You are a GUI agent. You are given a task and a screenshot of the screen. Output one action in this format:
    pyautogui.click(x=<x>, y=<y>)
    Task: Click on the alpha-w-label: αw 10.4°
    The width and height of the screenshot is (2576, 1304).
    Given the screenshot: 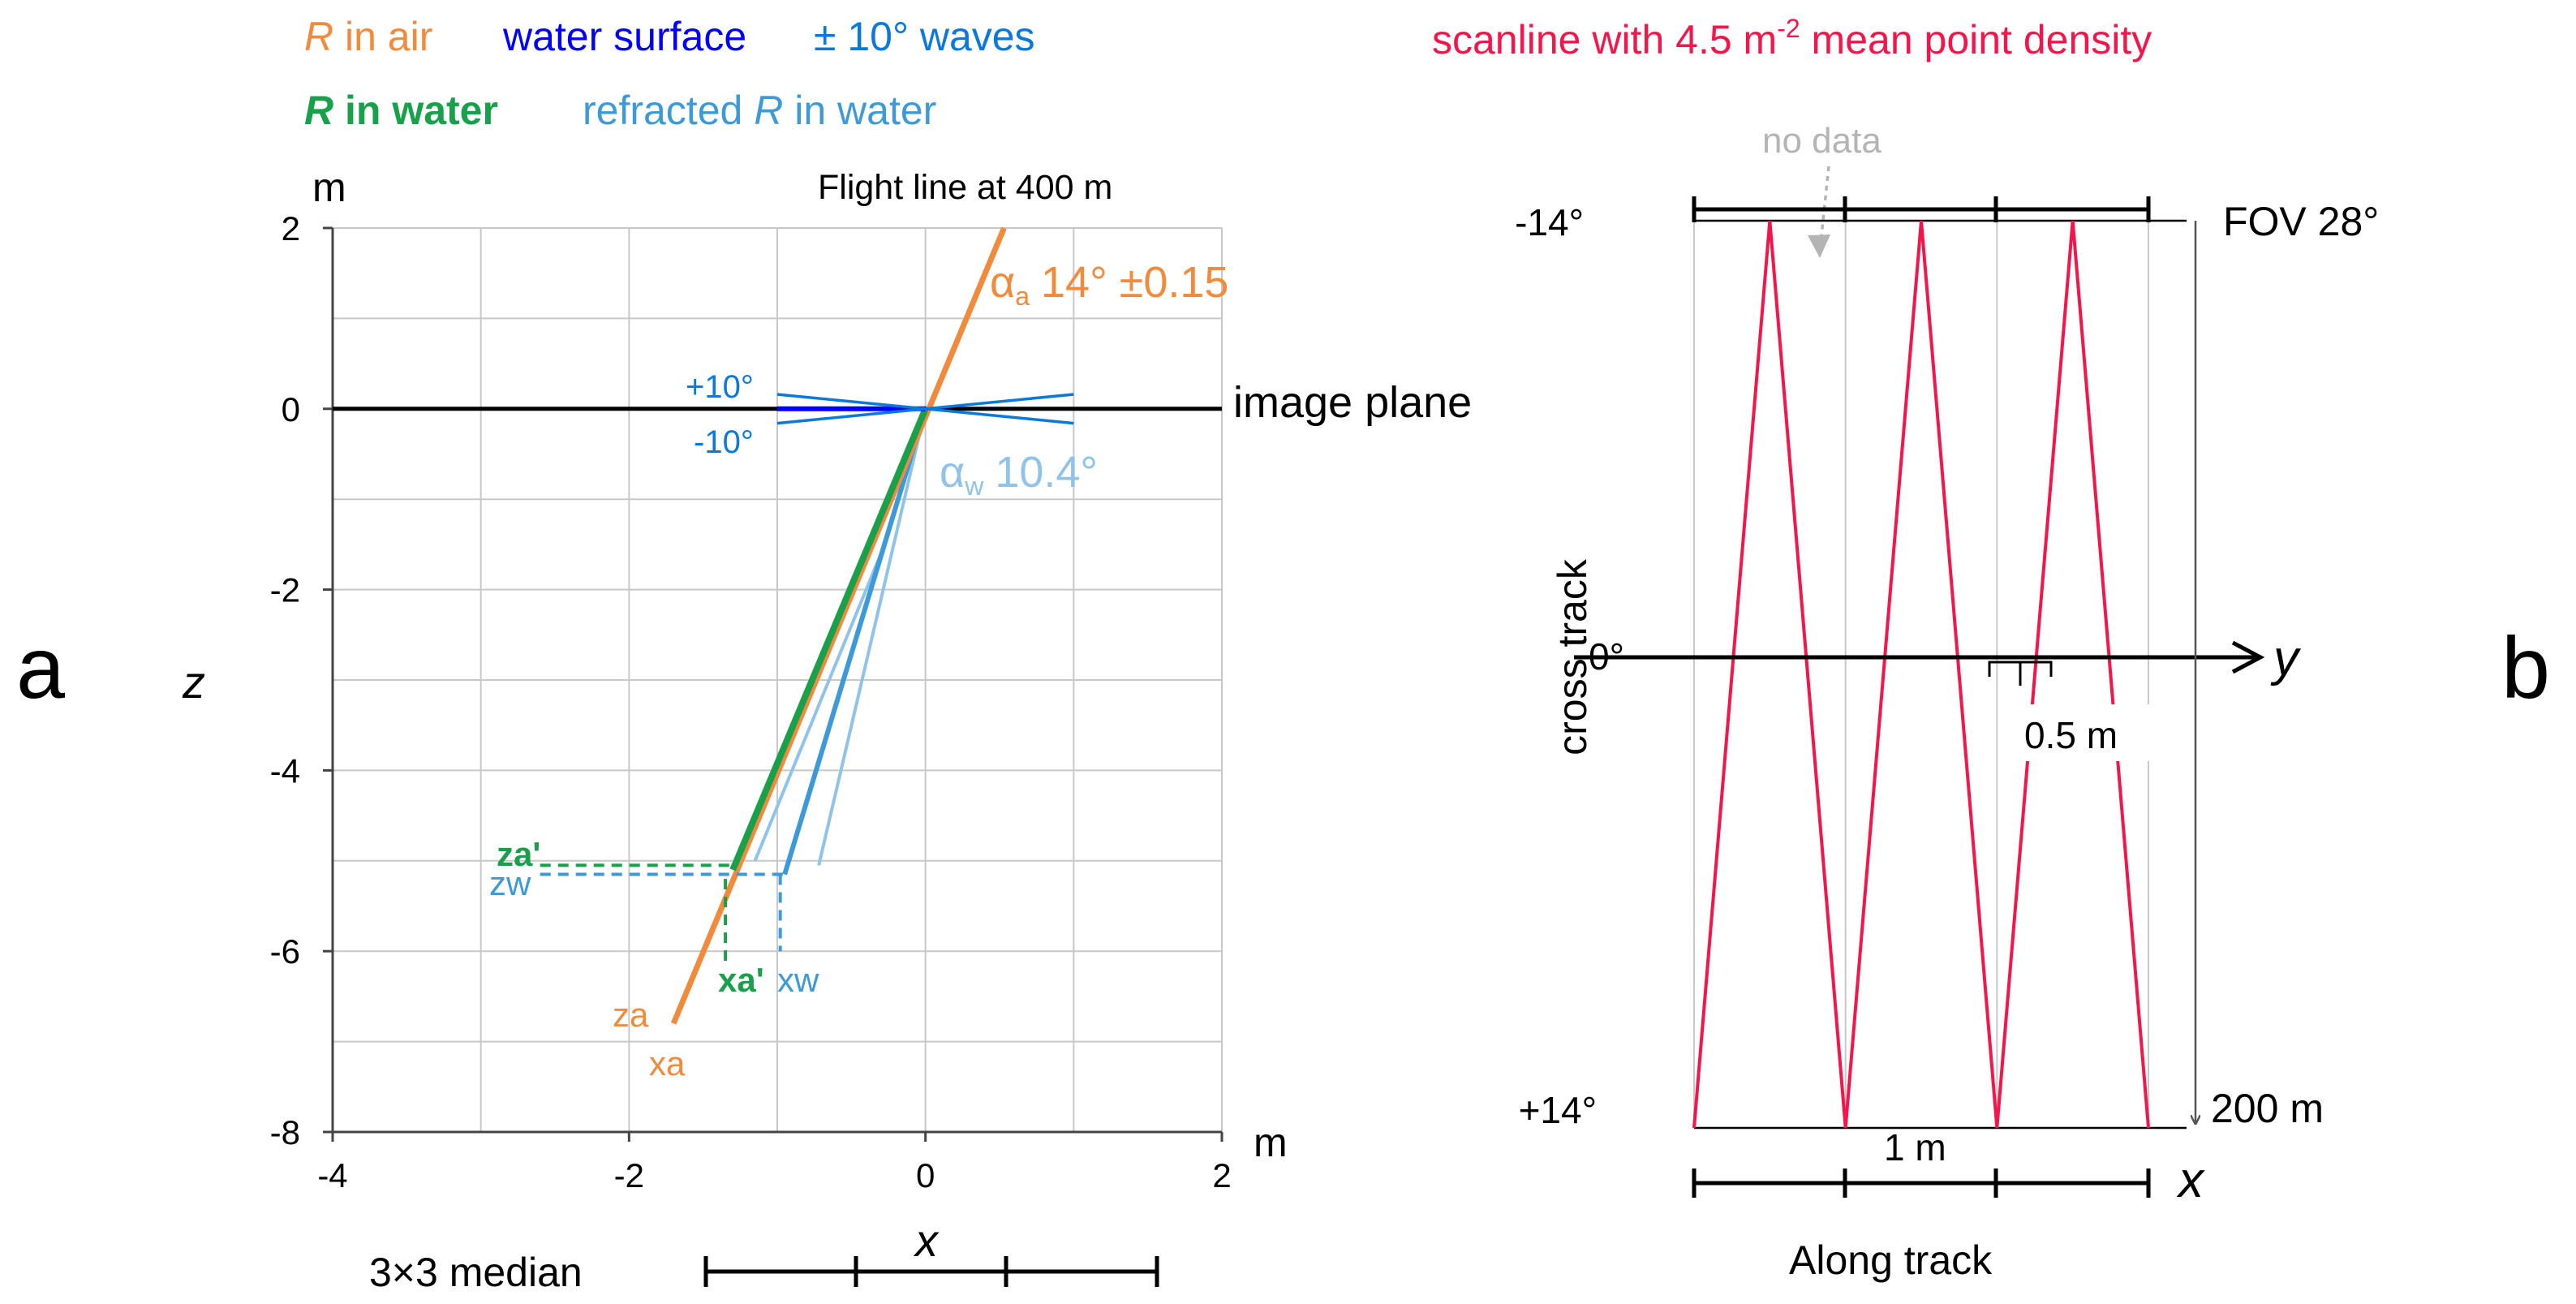 What is the action you would take?
    pyautogui.click(x=1019, y=474)
    